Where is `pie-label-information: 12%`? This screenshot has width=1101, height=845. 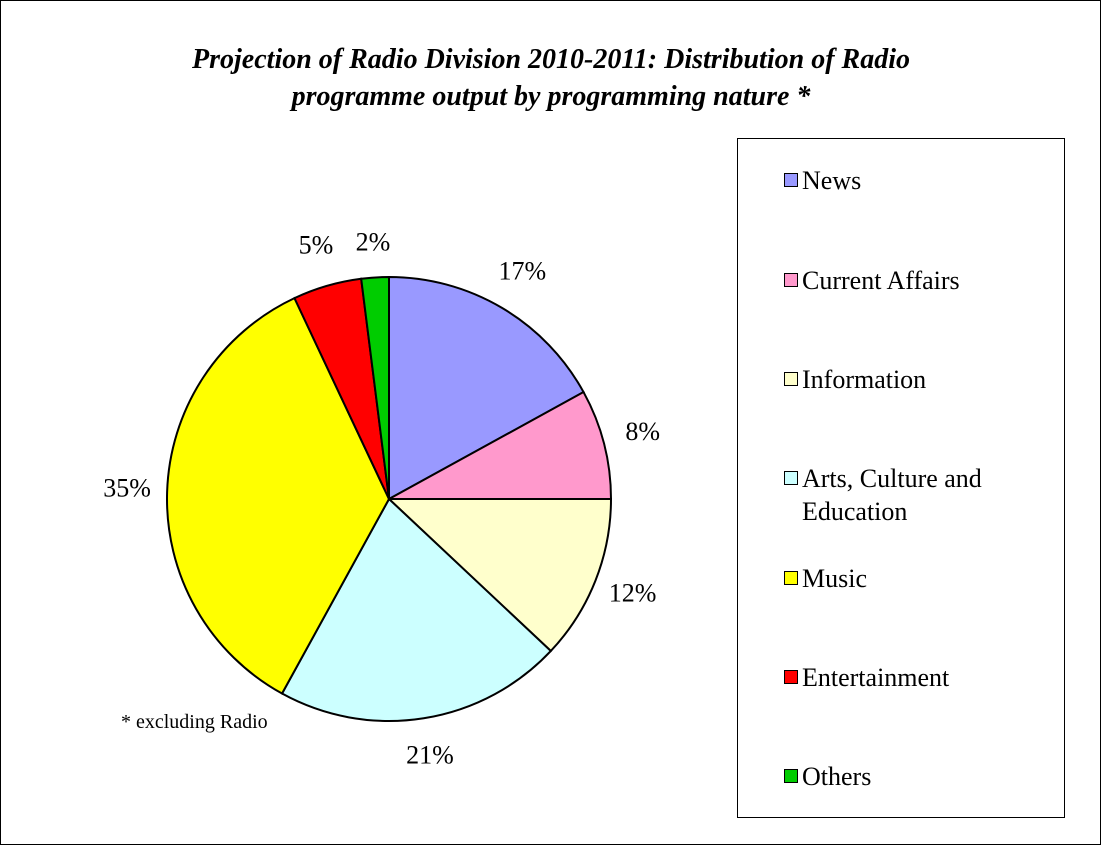 pie-label-information: 12% is located at coordinates (633, 592).